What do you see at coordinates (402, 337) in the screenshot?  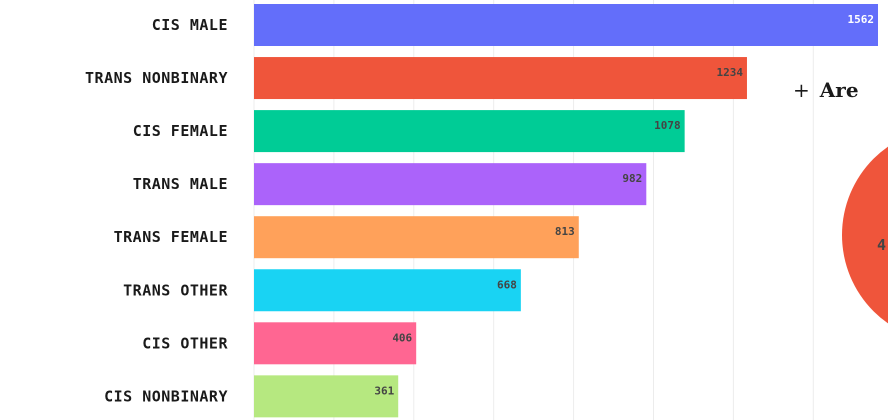 I see `bar-value-label: 406` at bounding box center [402, 337].